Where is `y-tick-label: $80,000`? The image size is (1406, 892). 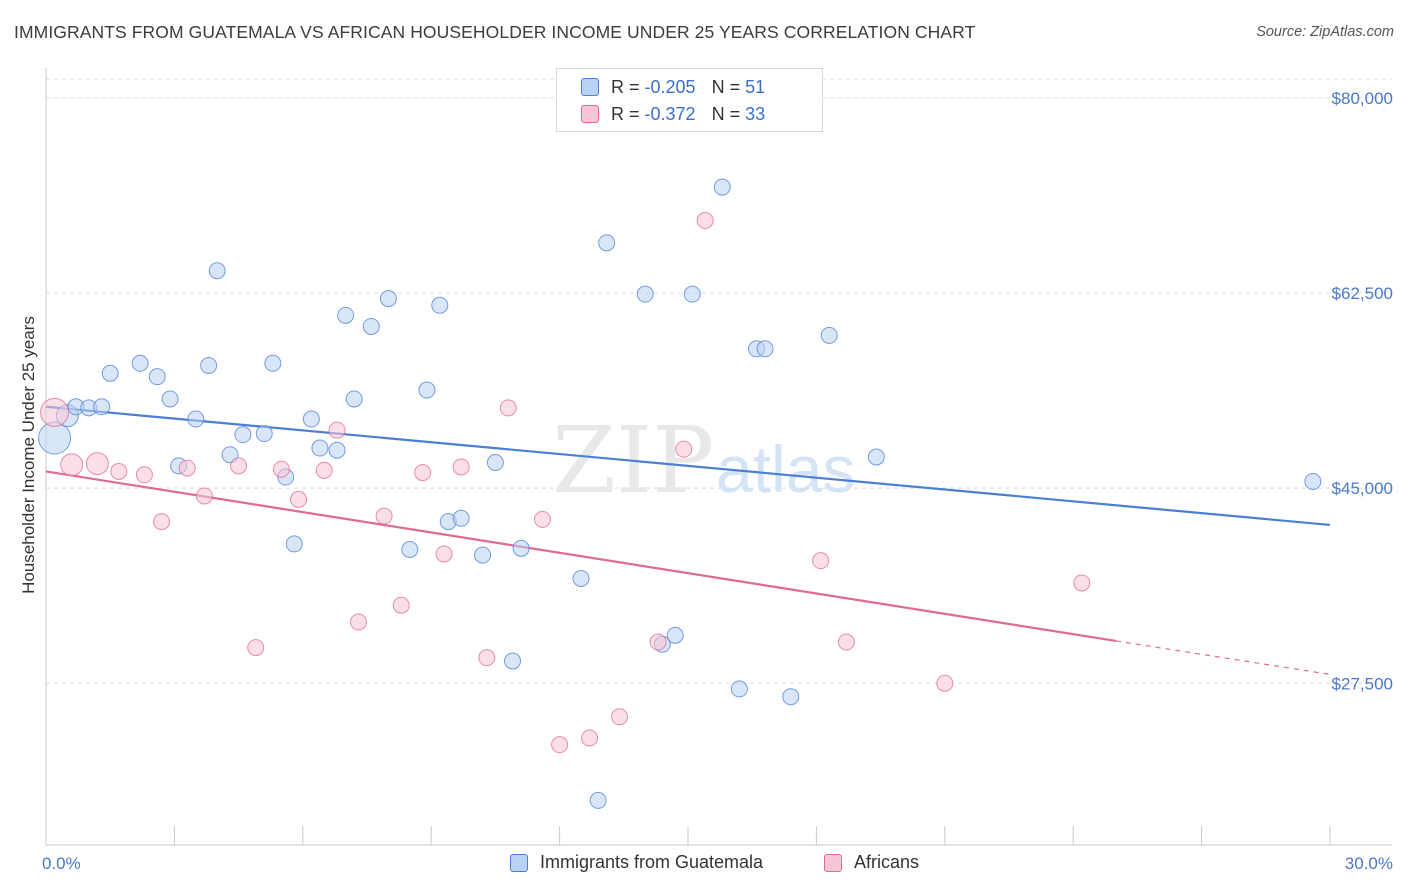
y-tick-label: $80,000 is located at coordinates (1362, 98).